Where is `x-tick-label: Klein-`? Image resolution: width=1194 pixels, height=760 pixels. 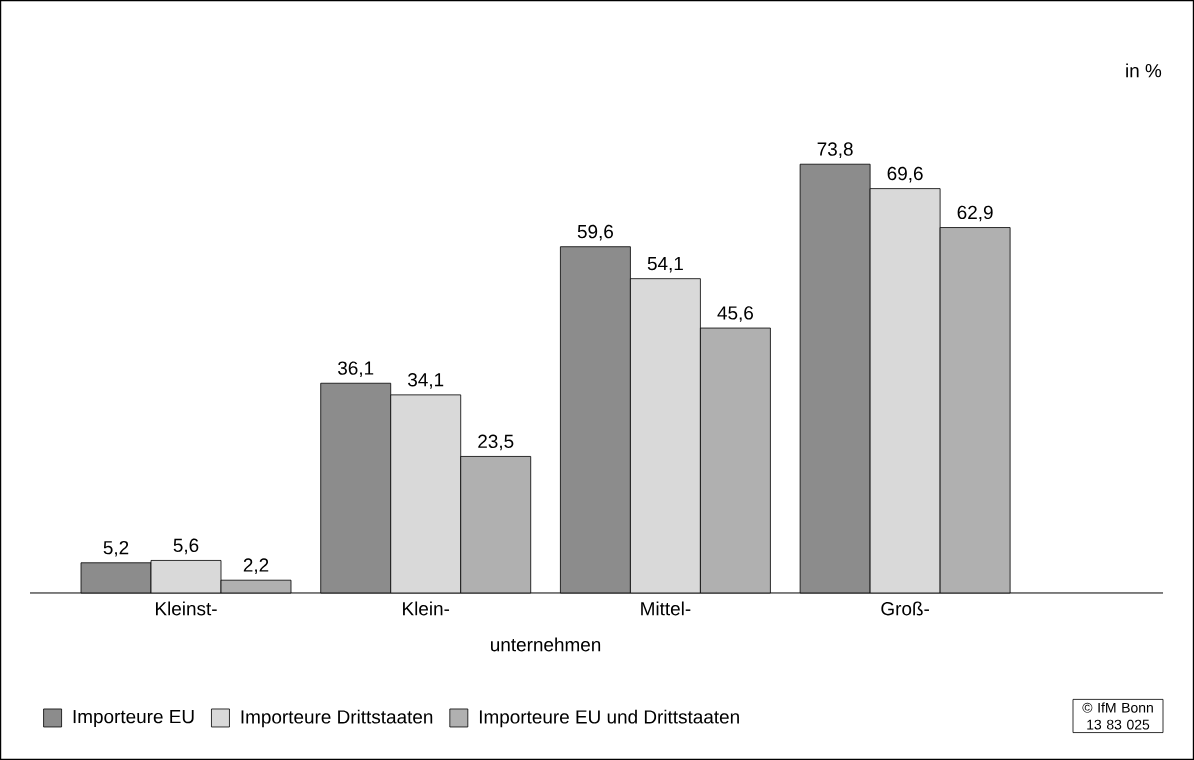 x-tick-label: Klein- is located at coordinates (426, 608).